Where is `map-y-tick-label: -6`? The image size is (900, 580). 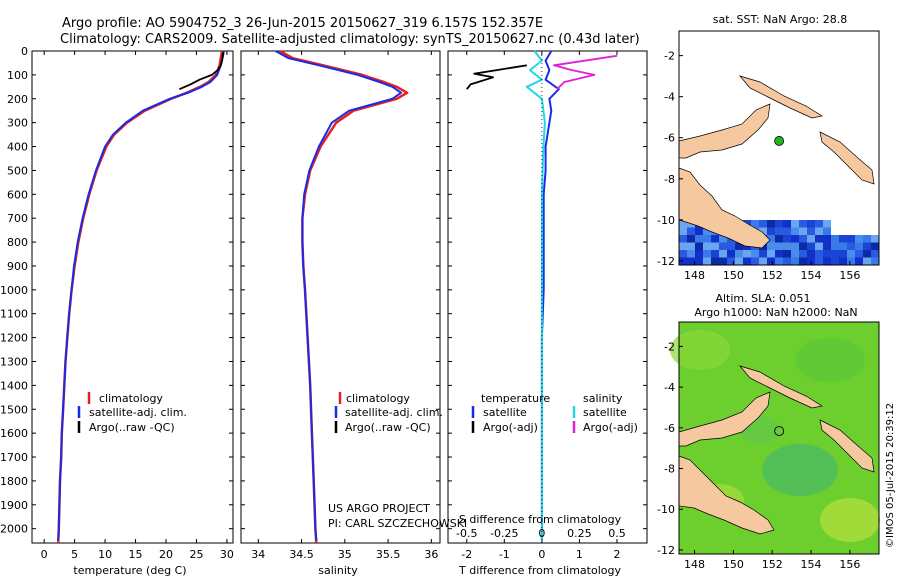 map-y-tick-label: -6 is located at coordinates (669, 428).